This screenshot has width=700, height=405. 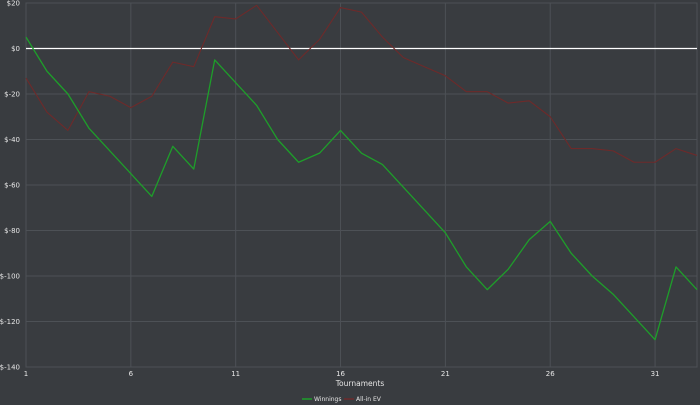 I want to click on x-axis-title: Tournaments, so click(x=360, y=383).